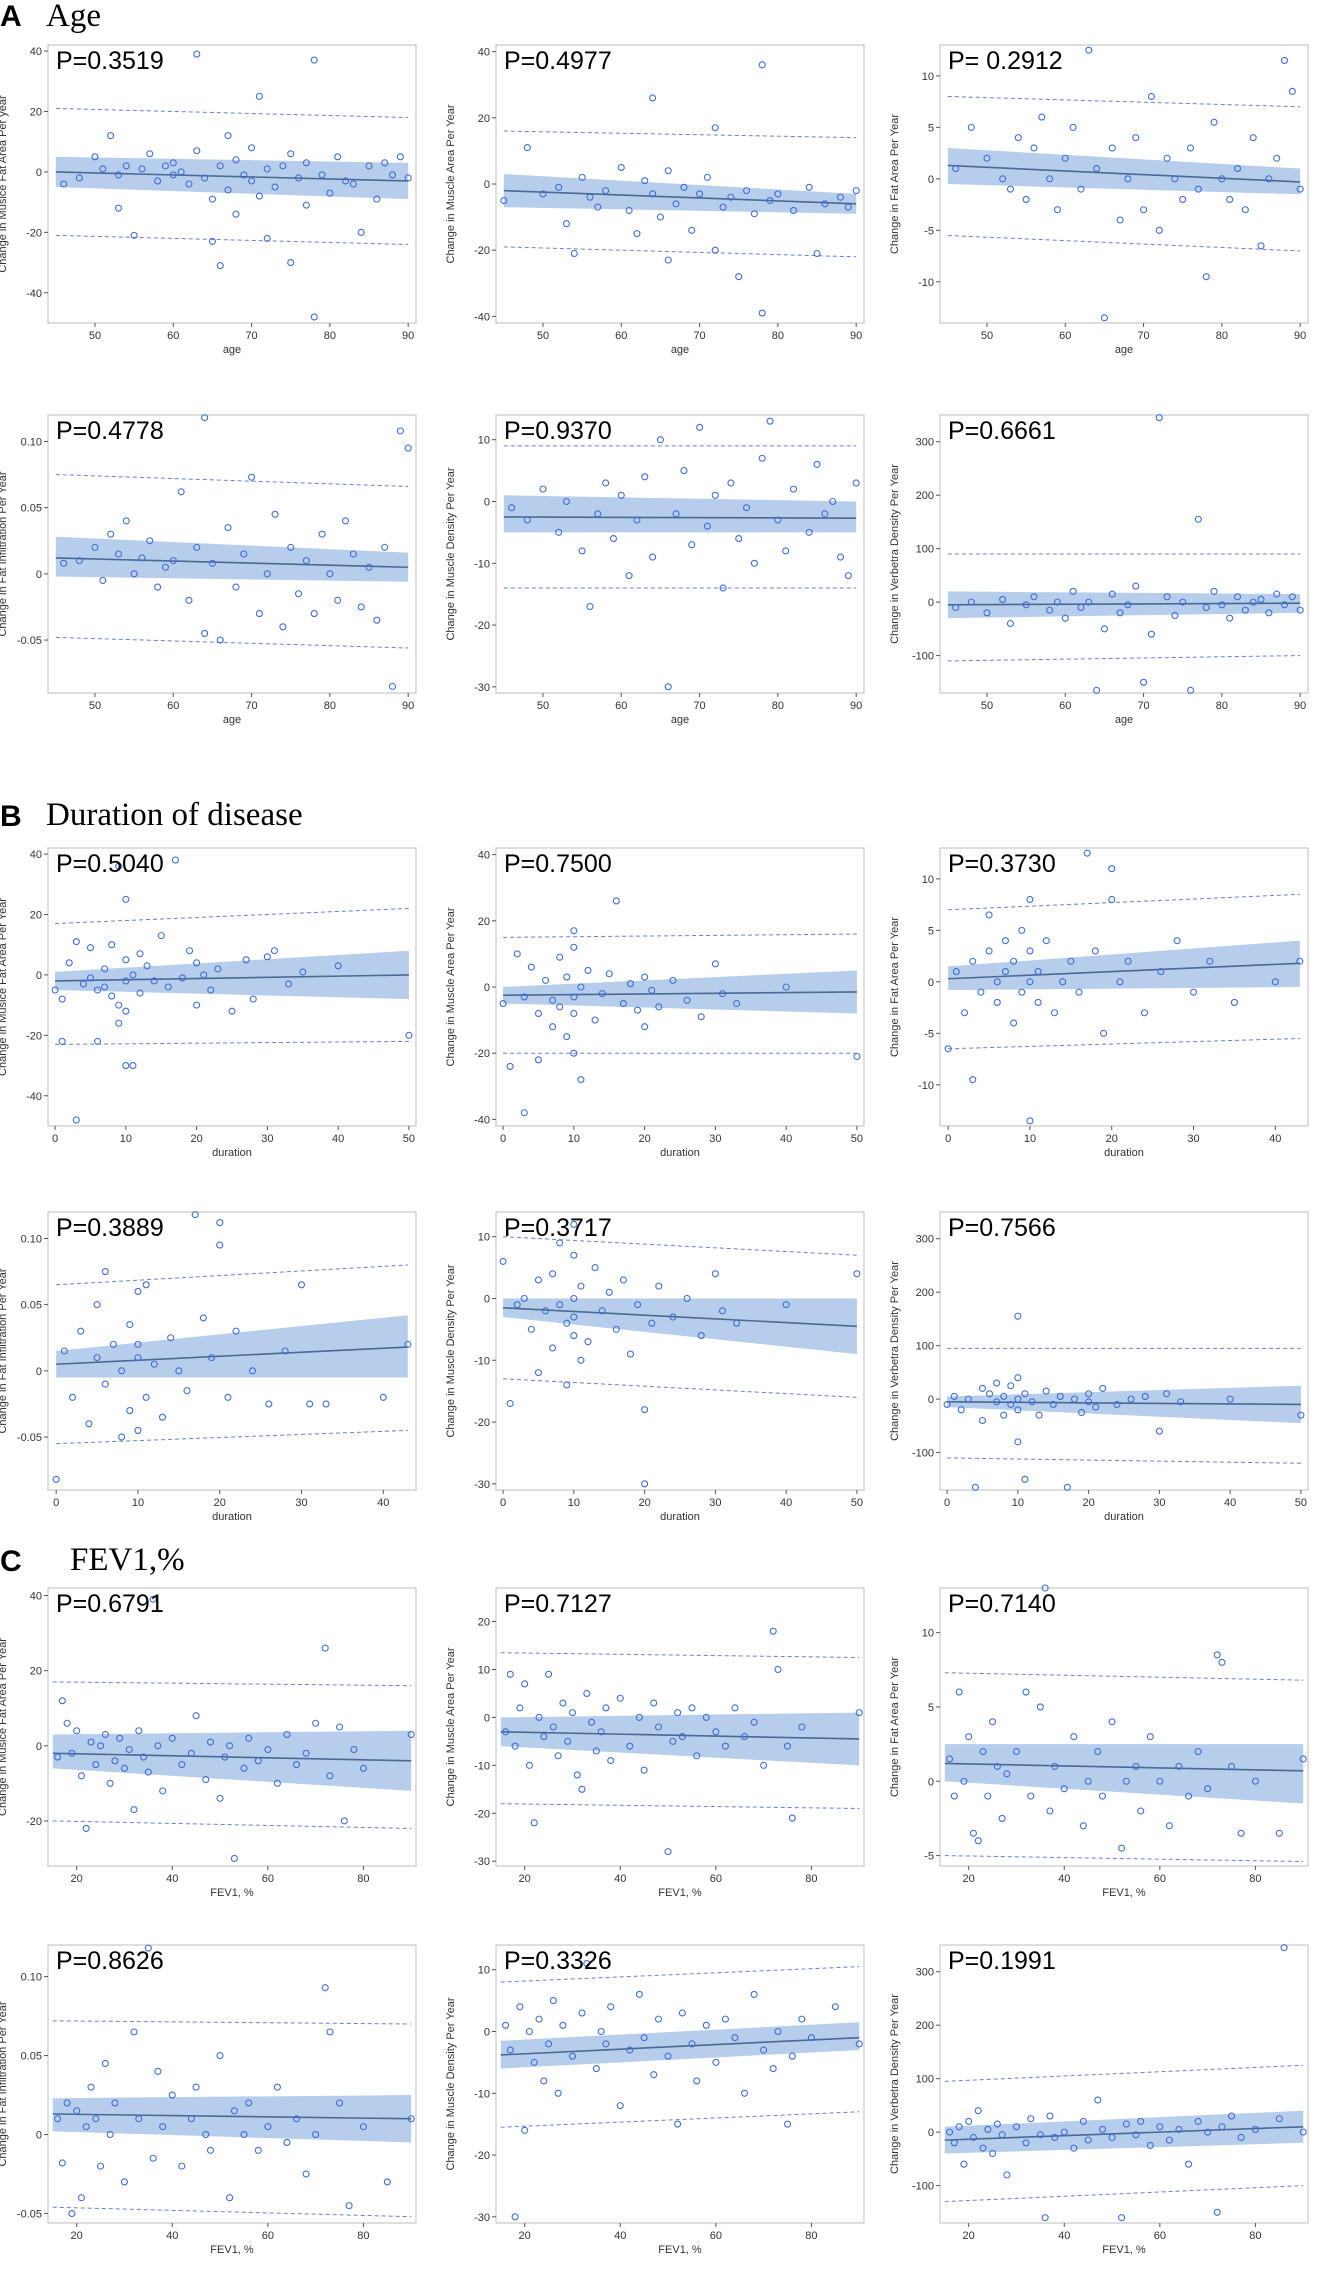 The width and height of the screenshot is (1336, 2283). Describe the element at coordinates (1124, 1460) in the screenshot. I see `prediction-lower-line` at that location.